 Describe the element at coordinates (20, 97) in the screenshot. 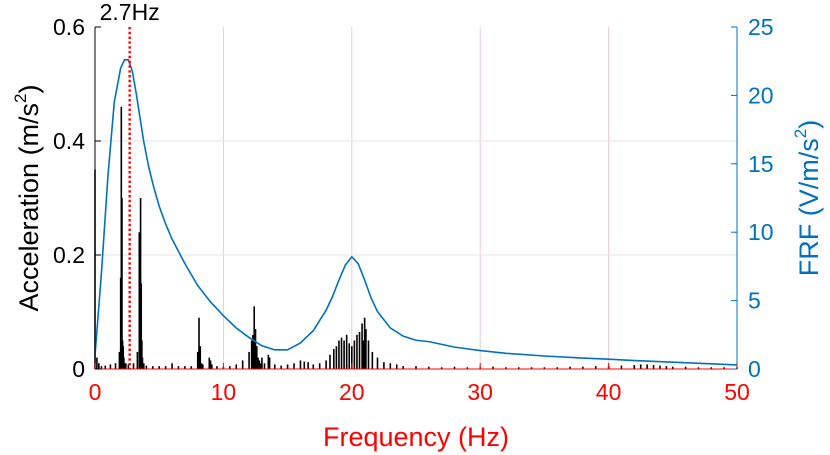

I see `left-y-axis-title-sup: 2` at that location.